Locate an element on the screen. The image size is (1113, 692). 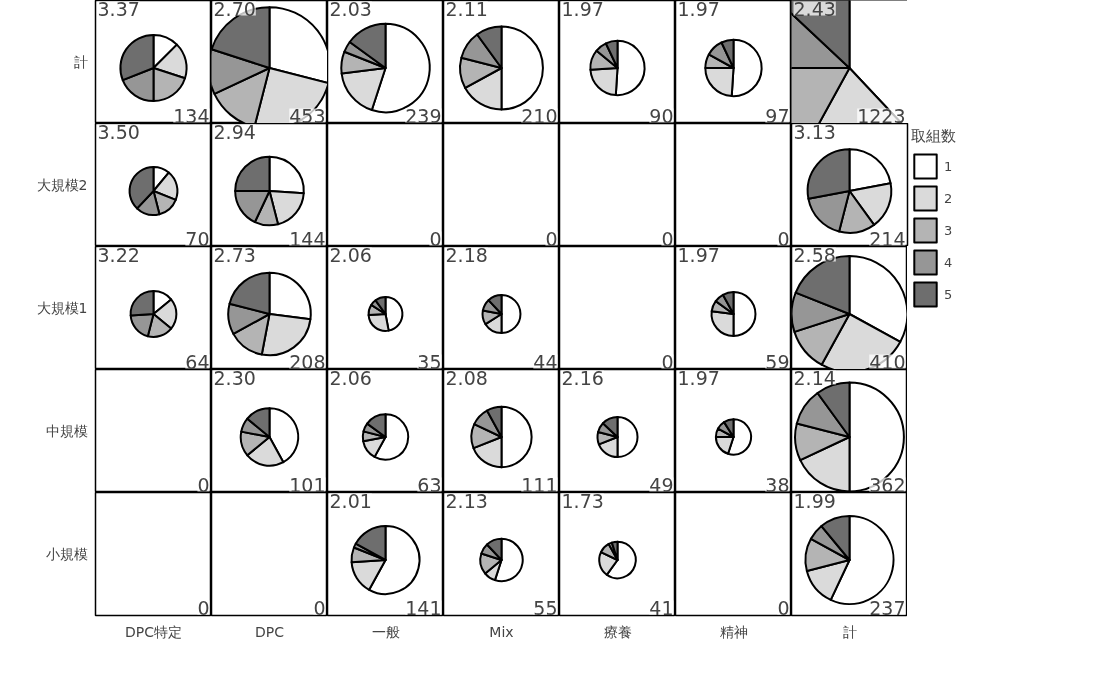
text: 214 is located at coordinates (887, 238).